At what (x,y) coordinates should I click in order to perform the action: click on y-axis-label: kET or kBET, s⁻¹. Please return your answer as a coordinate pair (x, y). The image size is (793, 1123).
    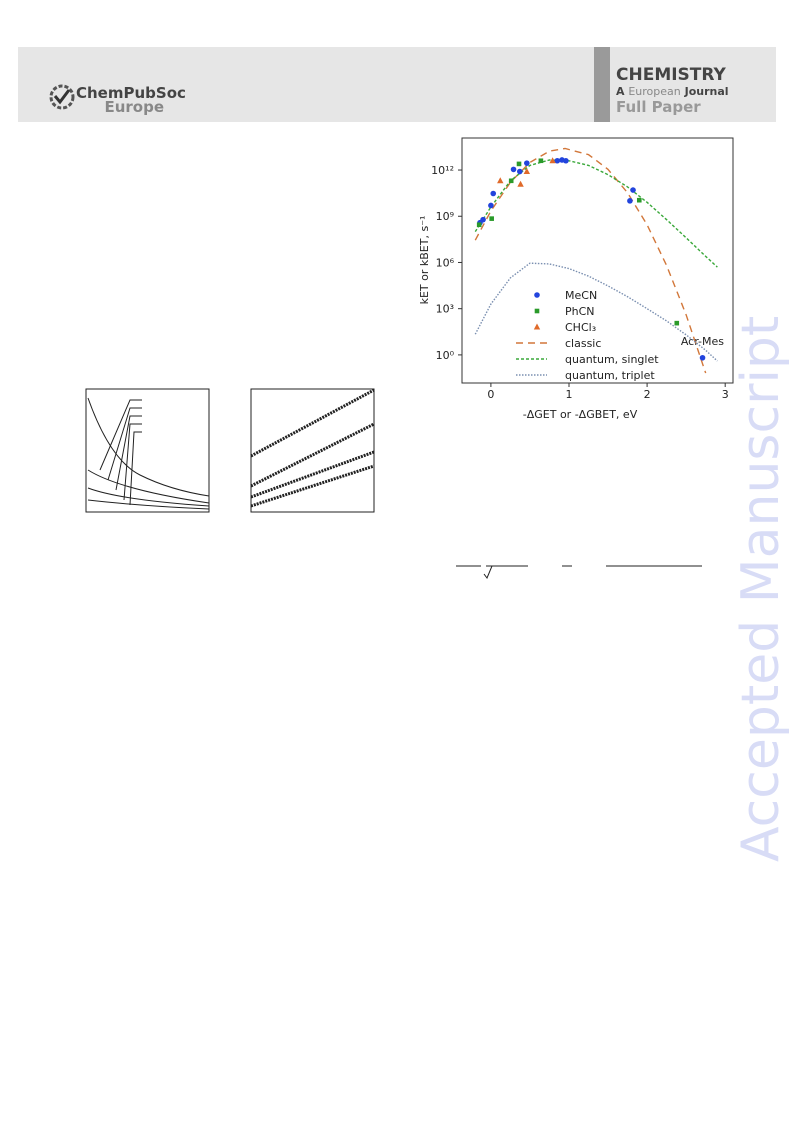
    Looking at the image, I should click on (424, 260).